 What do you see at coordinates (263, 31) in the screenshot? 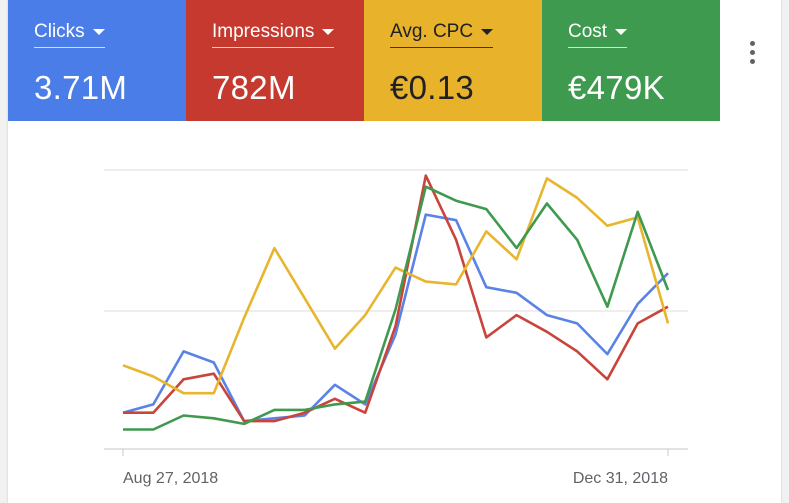
I see `metric-label: Impressions` at bounding box center [263, 31].